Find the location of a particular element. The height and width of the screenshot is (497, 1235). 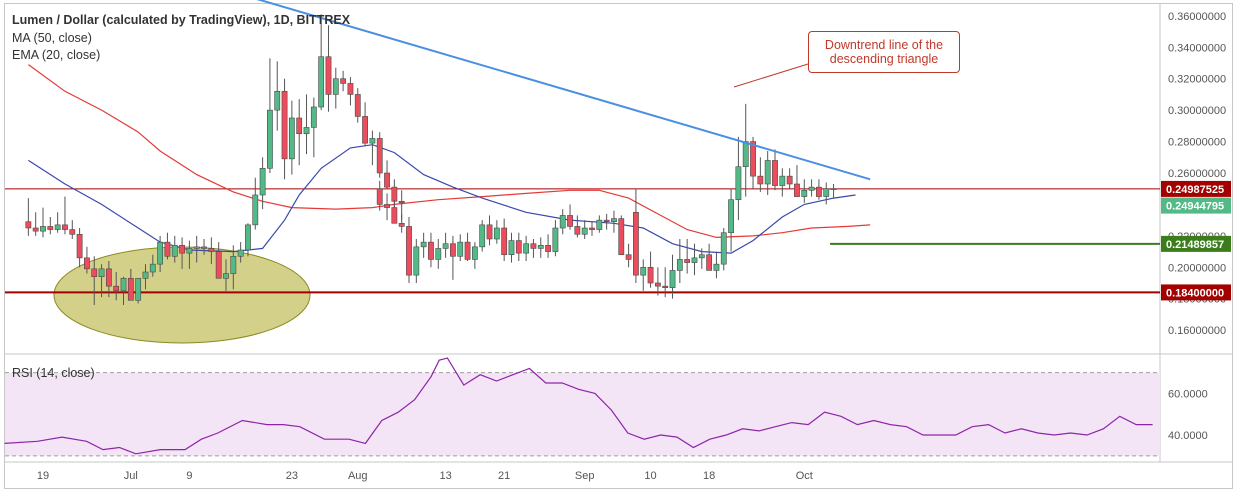

time-tick-label: 23 is located at coordinates (292, 476).